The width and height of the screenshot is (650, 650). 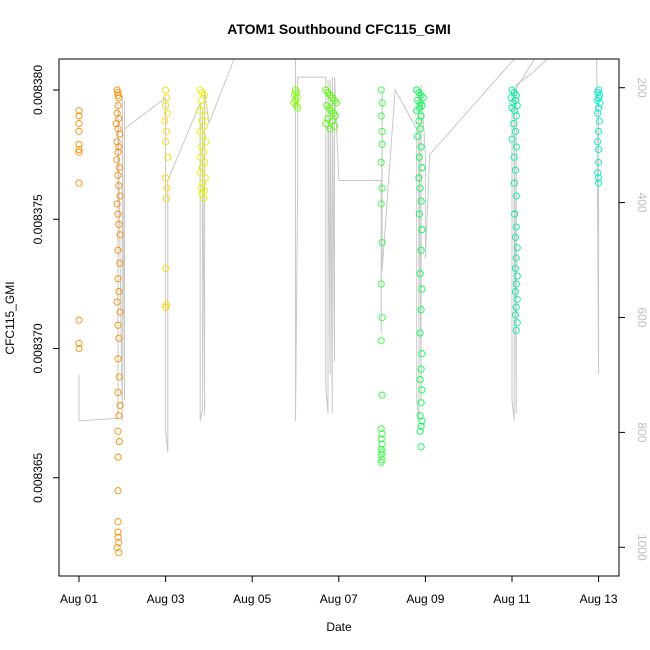 I want to click on y-tick-label: 0.008380, so click(x=38, y=90).